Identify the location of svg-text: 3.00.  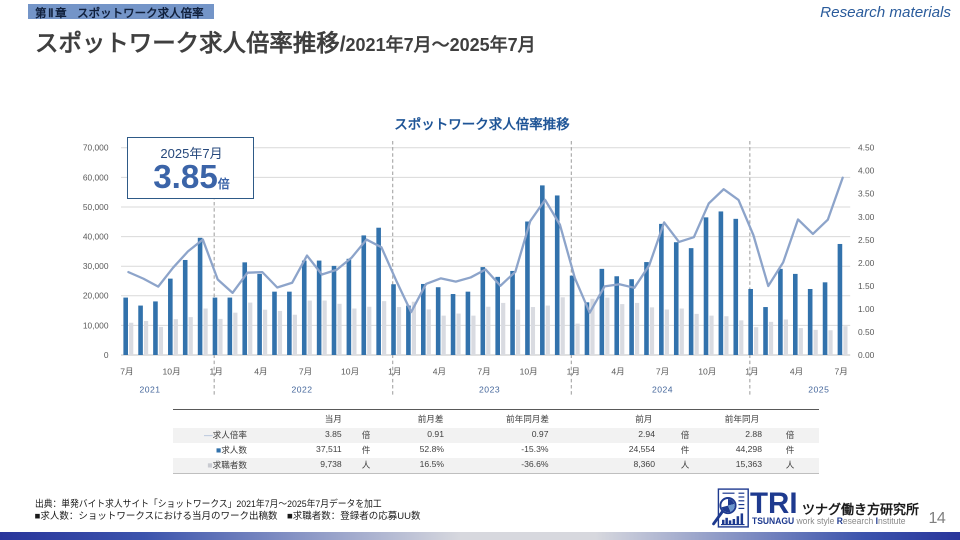
(866, 217).